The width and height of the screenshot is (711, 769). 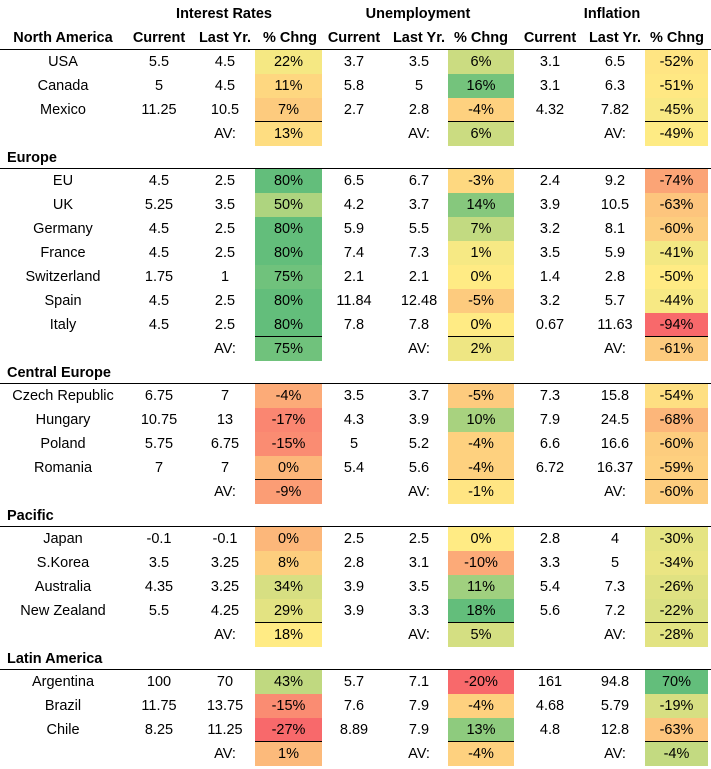 I want to click on value-cell: 2.7, so click(x=354, y=109).